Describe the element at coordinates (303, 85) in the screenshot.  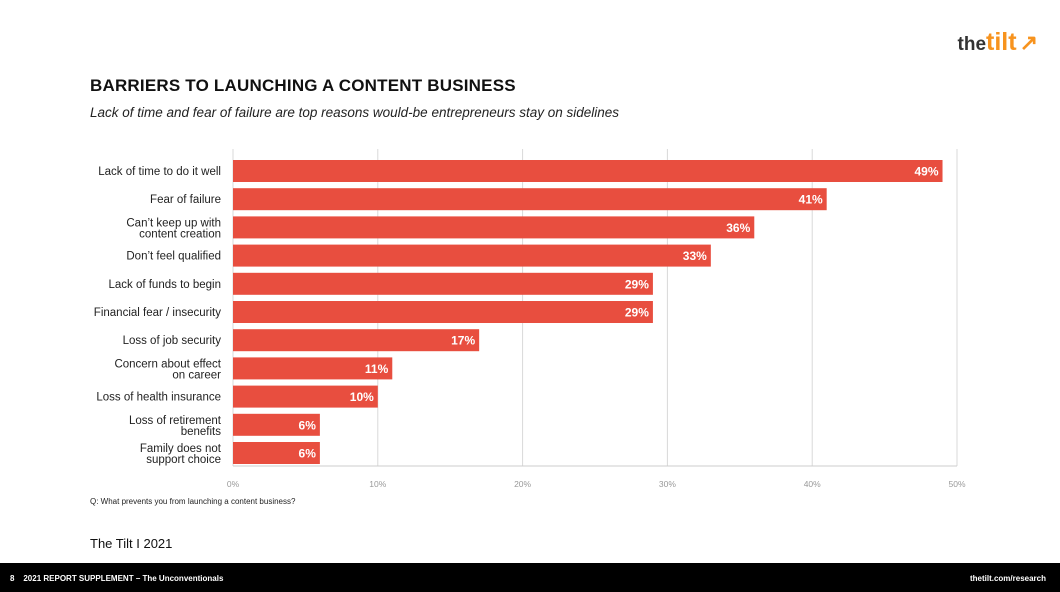
I see `chart-title: BARRIERS TO LAUNCHING A CONTENT BUSINESS` at that location.